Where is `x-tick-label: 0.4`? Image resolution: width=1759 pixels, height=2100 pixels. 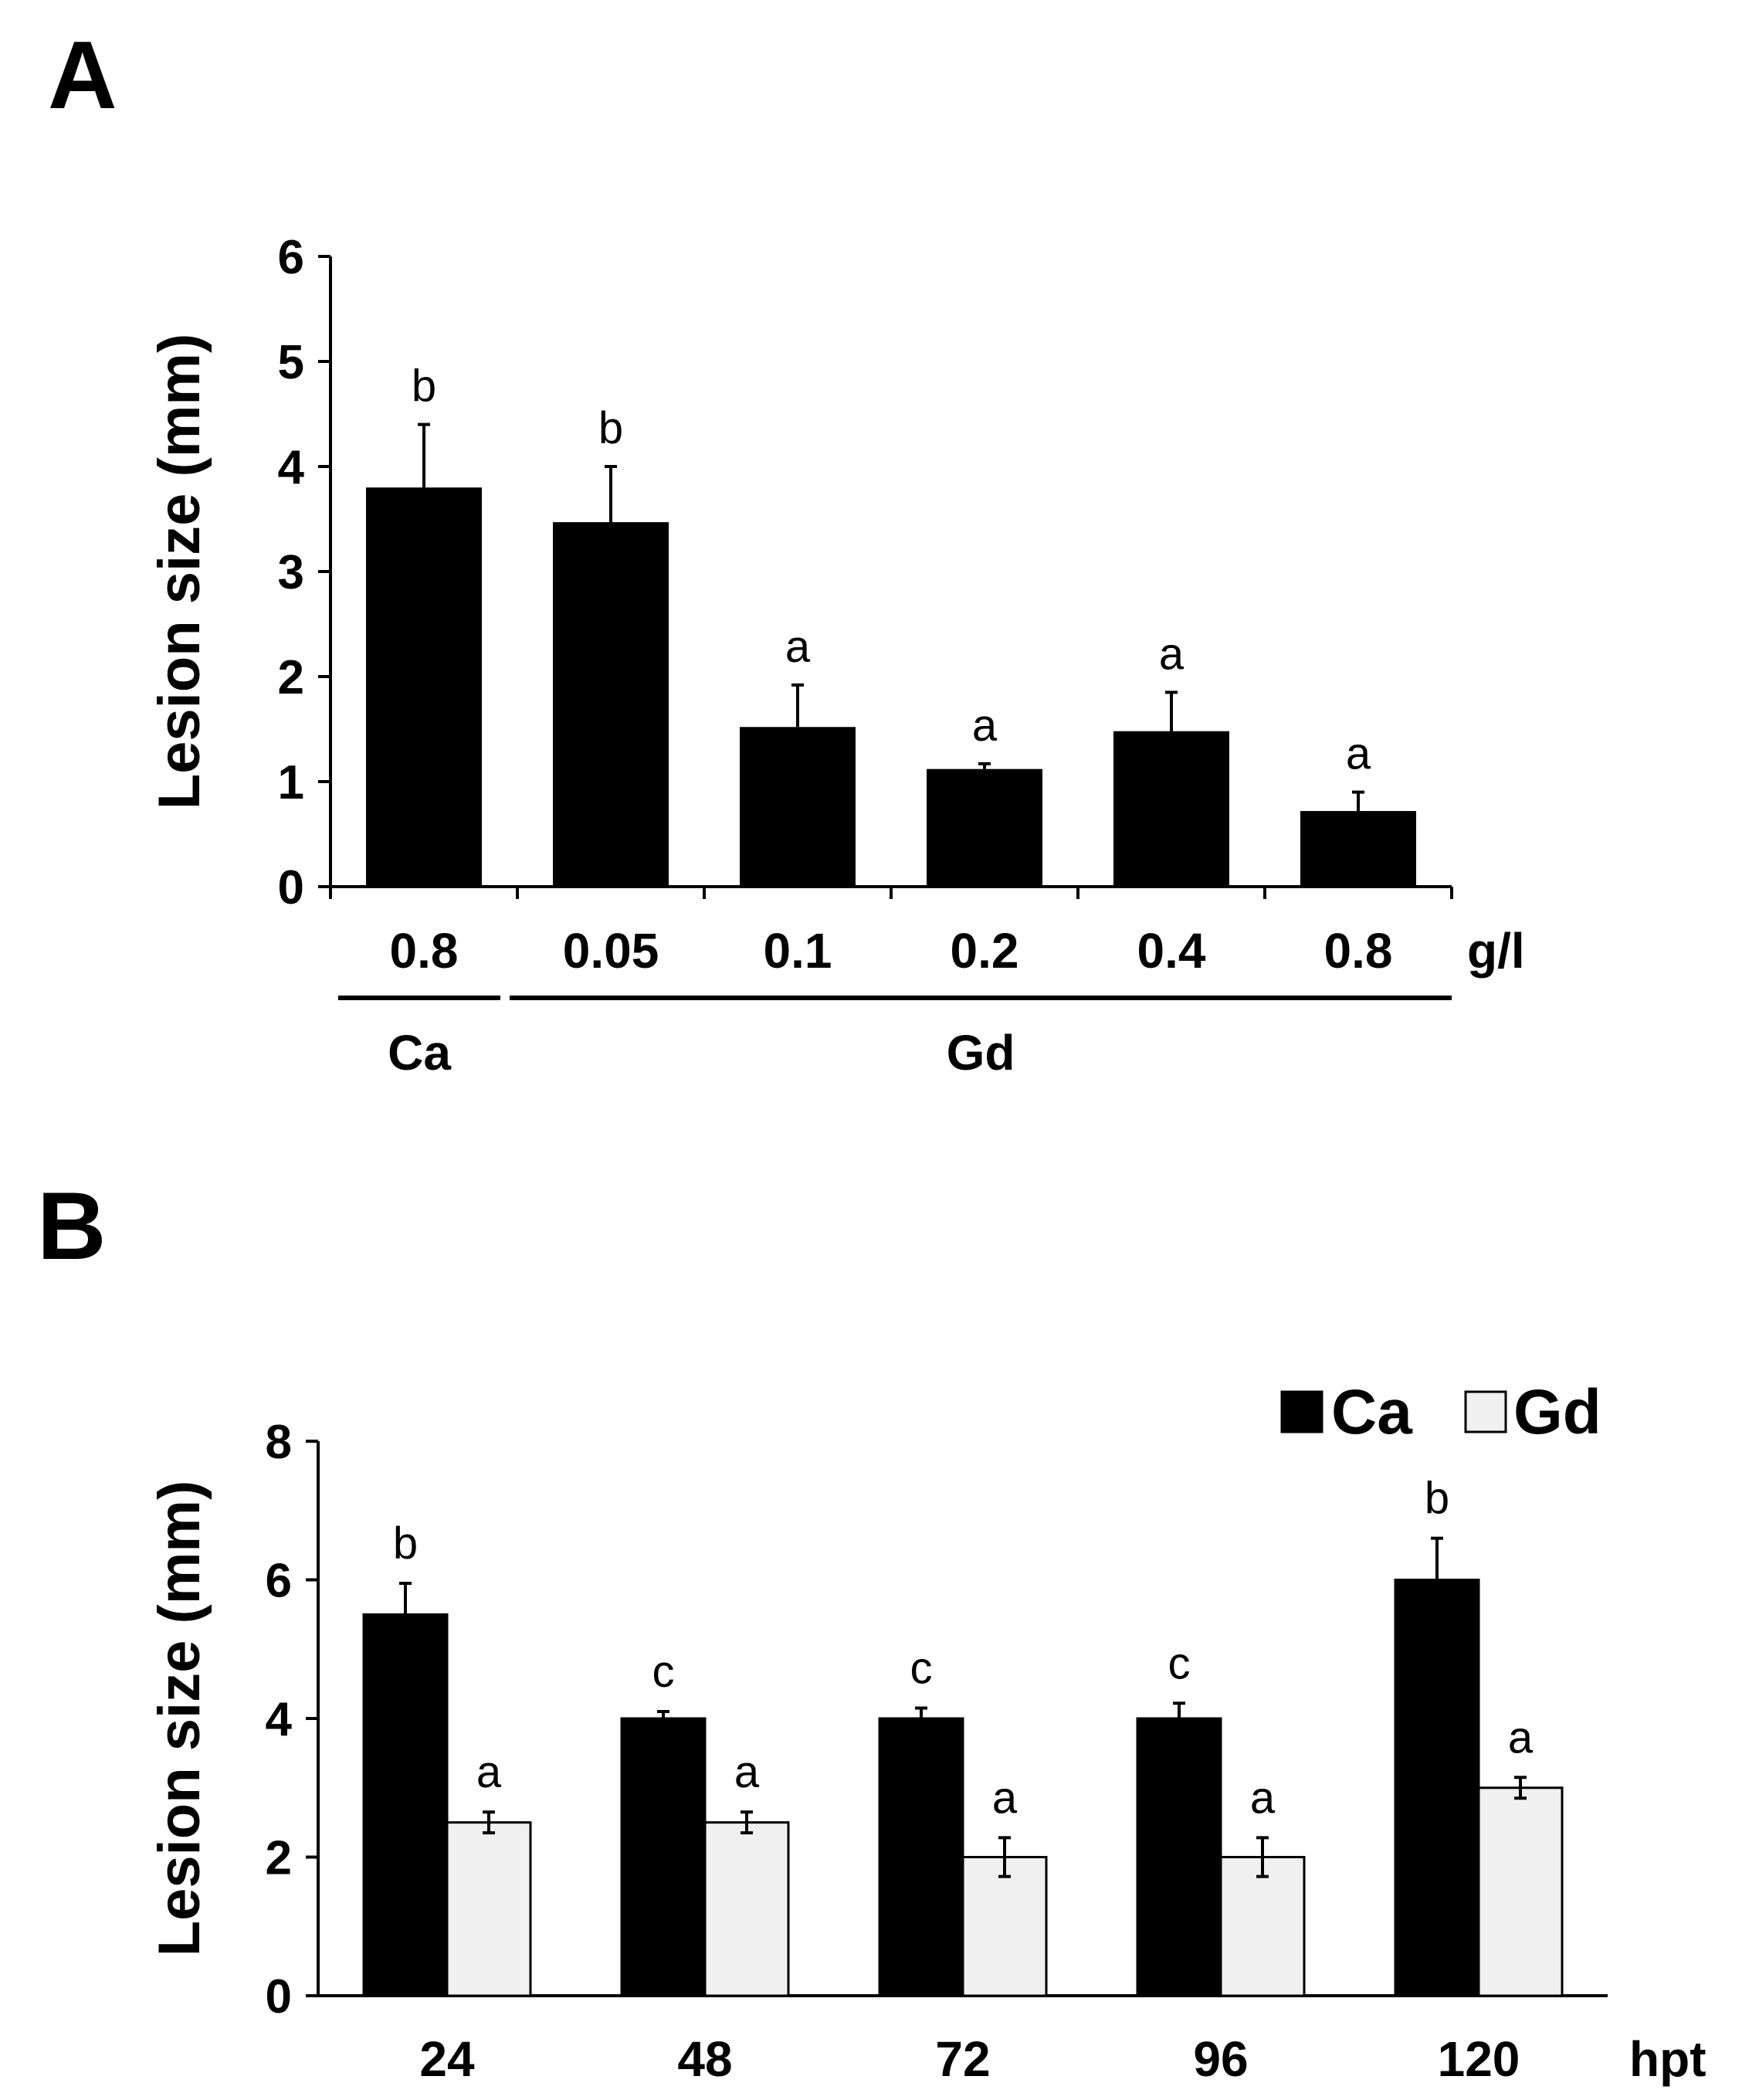 x-tick-label: 0.4 is located at coordinates (1171, 951).